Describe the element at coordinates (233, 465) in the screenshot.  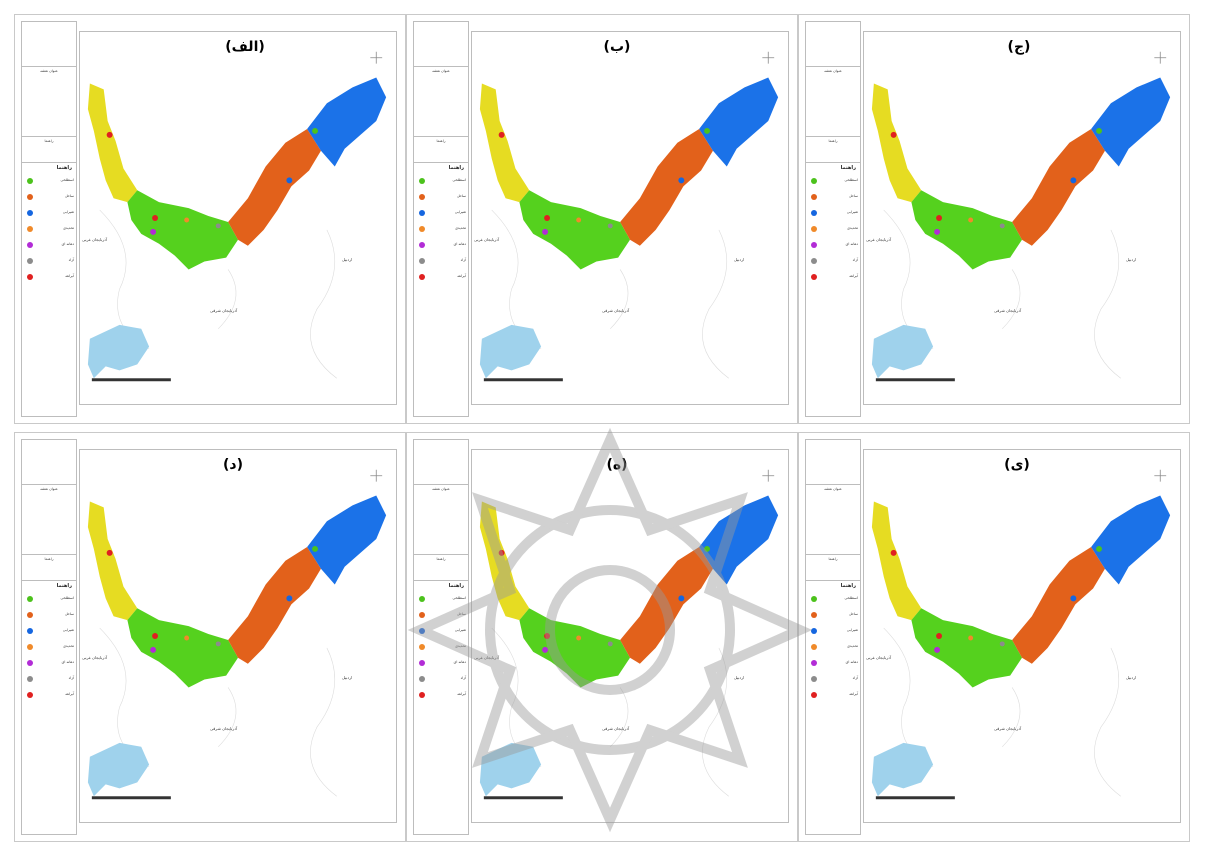
I see `panel-label: (د)` at that location.